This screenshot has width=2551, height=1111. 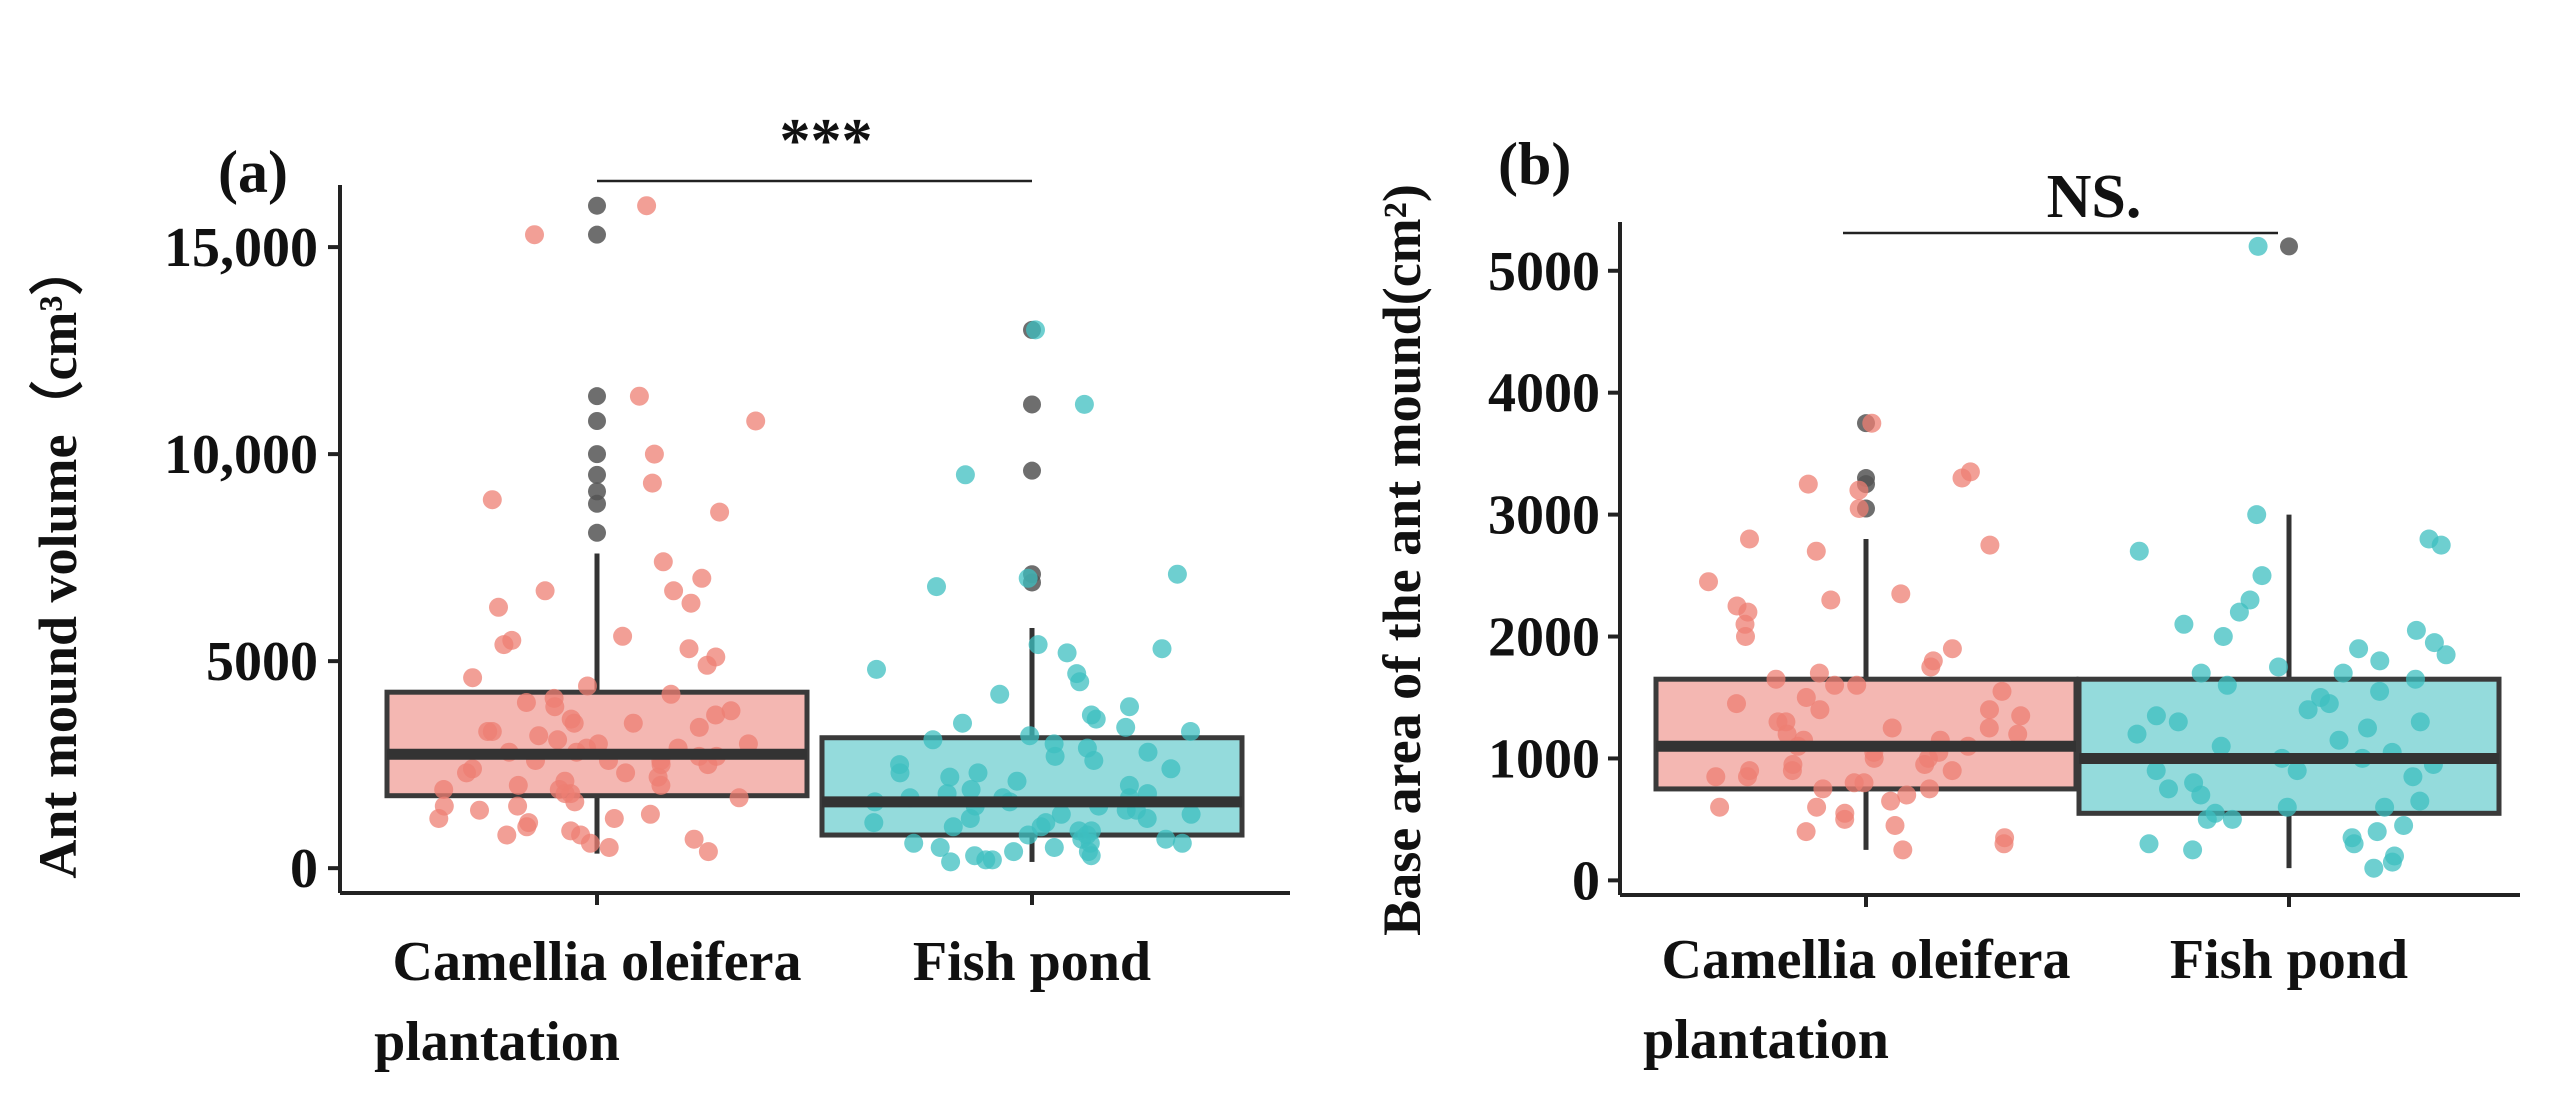 I want to click on x-category-label: plantation, so click(x=497, y=1042).